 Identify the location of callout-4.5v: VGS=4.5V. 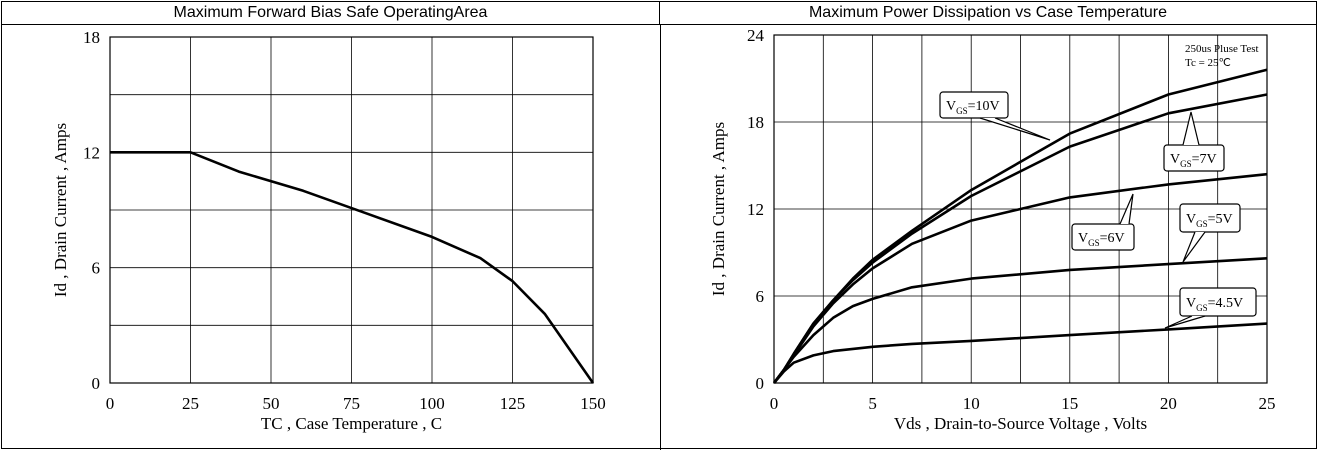
(1210, 308).